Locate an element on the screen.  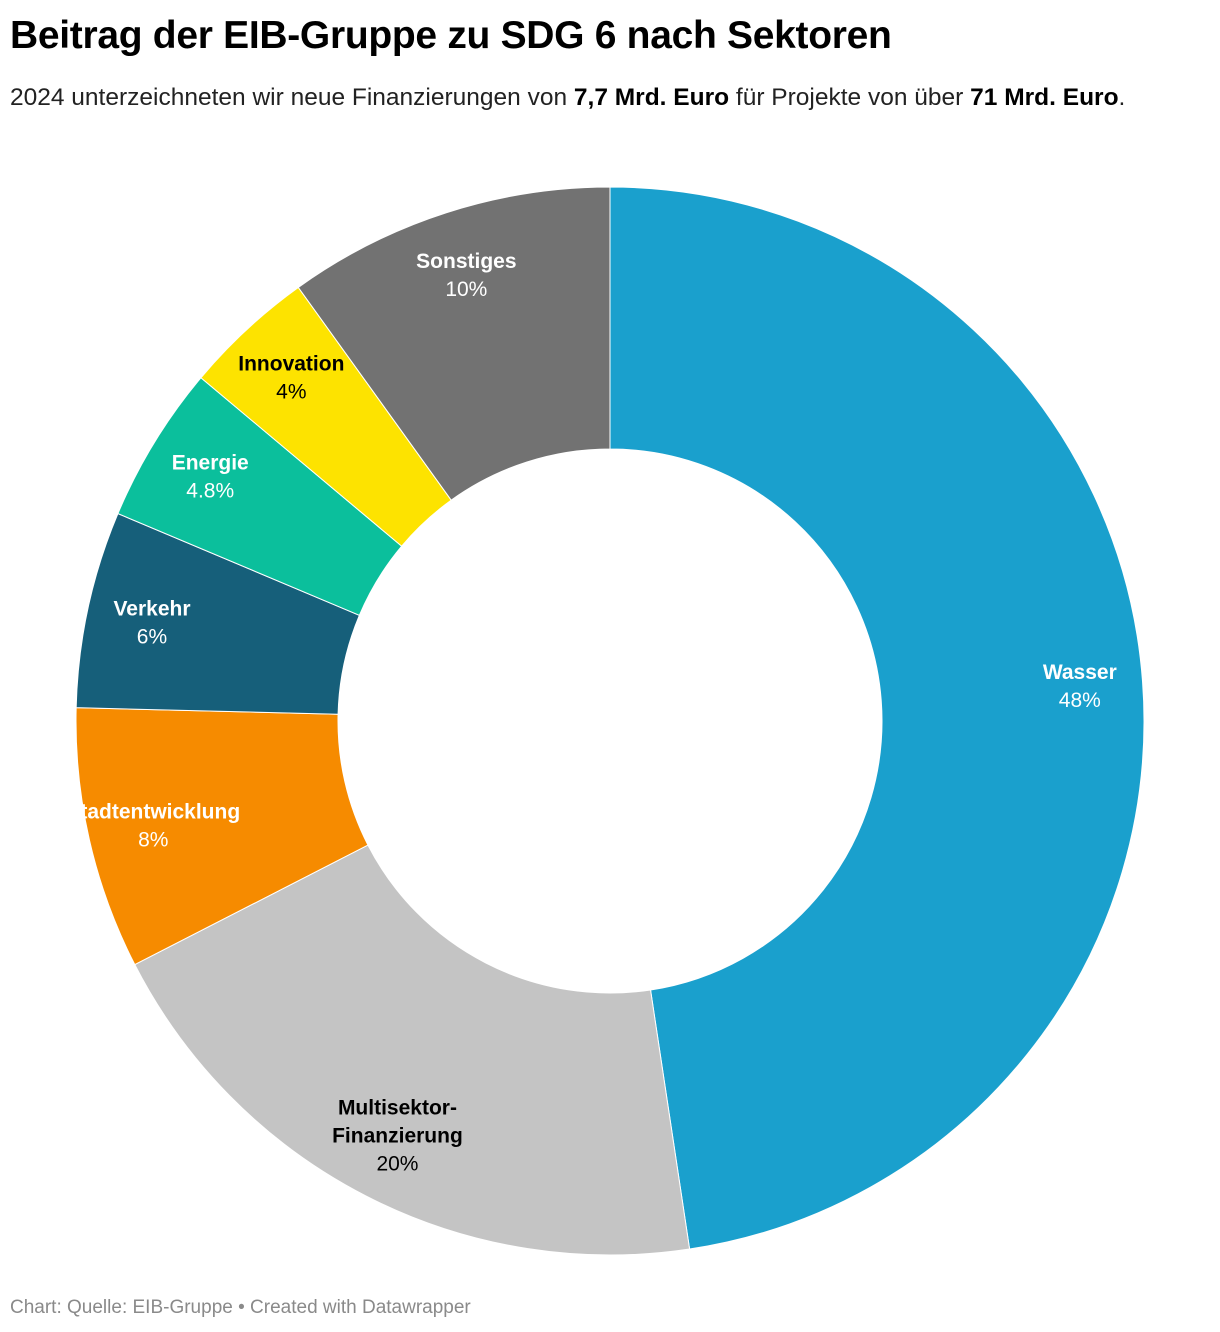
slice-value-multisektor-finanzierung: 20% is located at coordinates (397, 1164).